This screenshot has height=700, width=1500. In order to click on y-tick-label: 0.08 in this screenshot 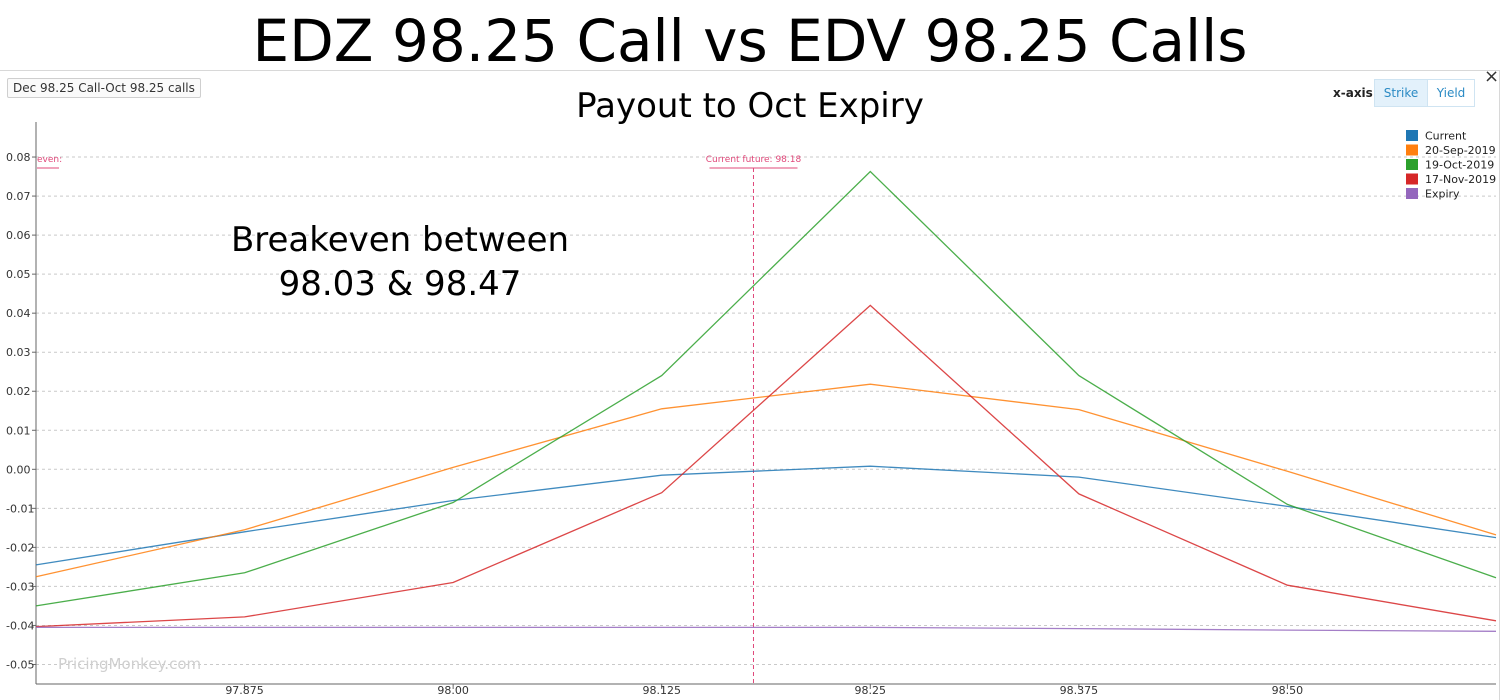, I will do `click(18, 157)`.